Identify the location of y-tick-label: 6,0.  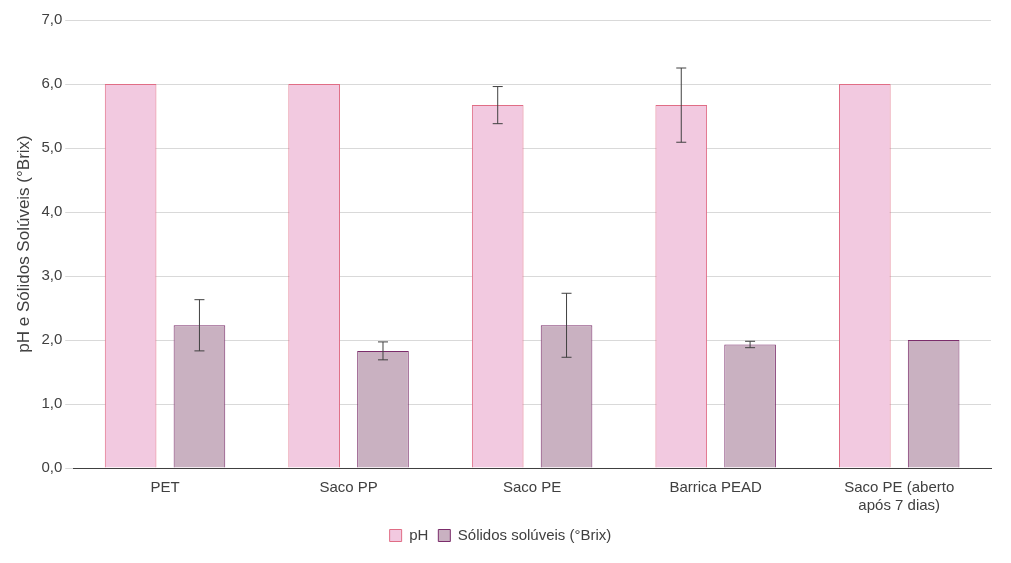
(52, 83).